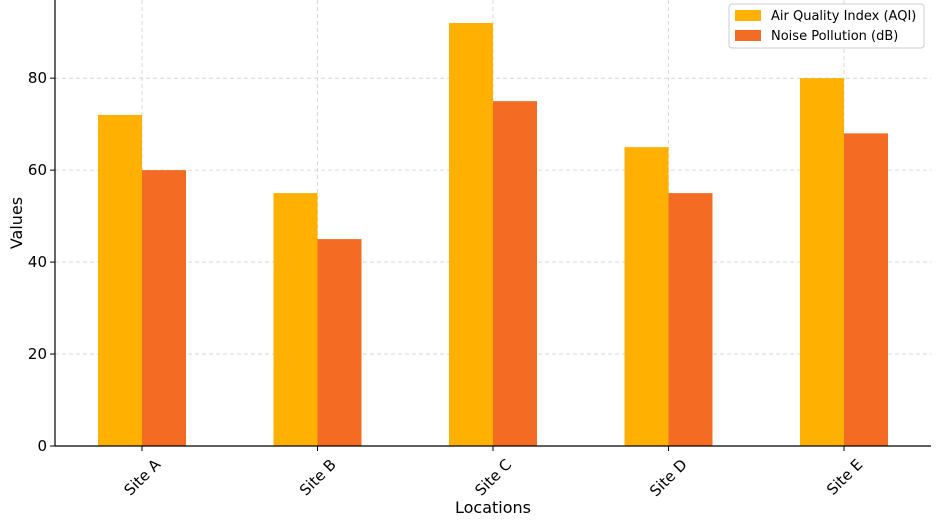 This screenshot has width=940, height=526. What do you see at coordinates (748, 35) in the screenshot?
I see `legend-swatch-noise` at bounding box center [748, 35].